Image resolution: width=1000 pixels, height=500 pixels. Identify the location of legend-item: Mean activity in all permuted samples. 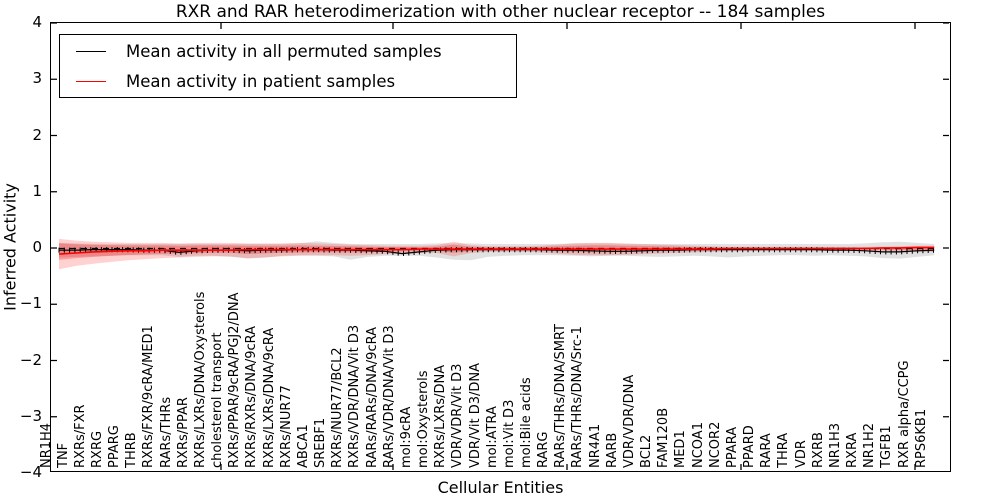
(288, 51).